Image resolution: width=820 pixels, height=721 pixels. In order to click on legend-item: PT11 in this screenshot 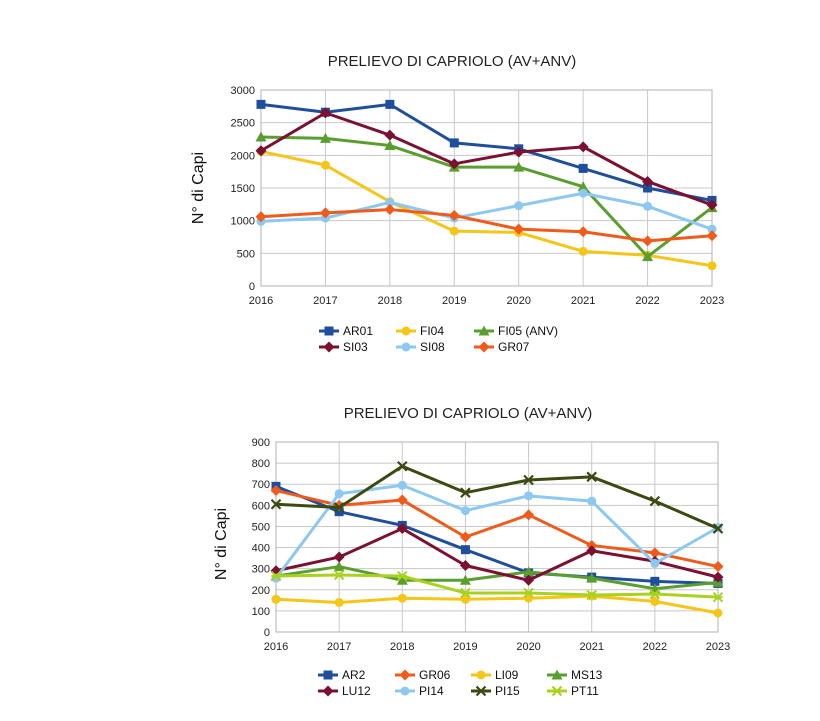, I will do `click(573, 691)`.